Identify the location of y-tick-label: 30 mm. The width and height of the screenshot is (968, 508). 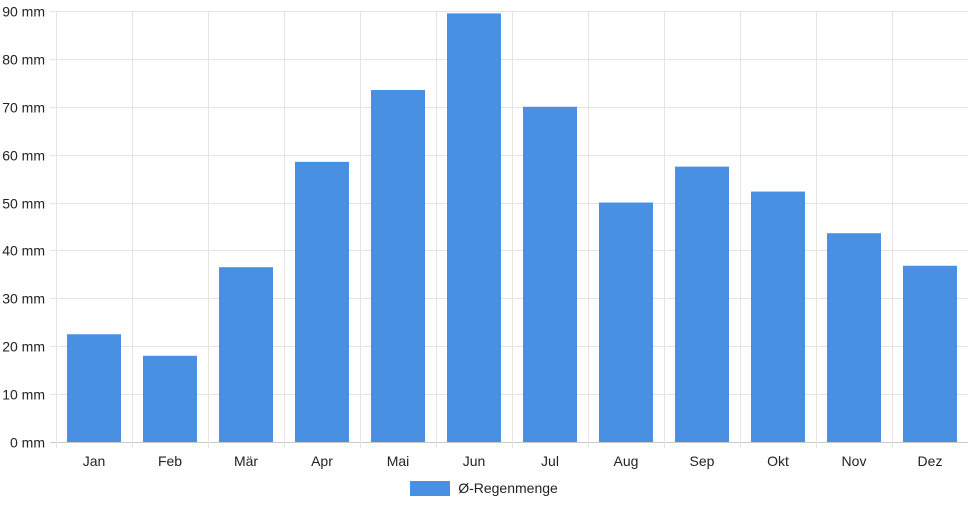
(23, 299).